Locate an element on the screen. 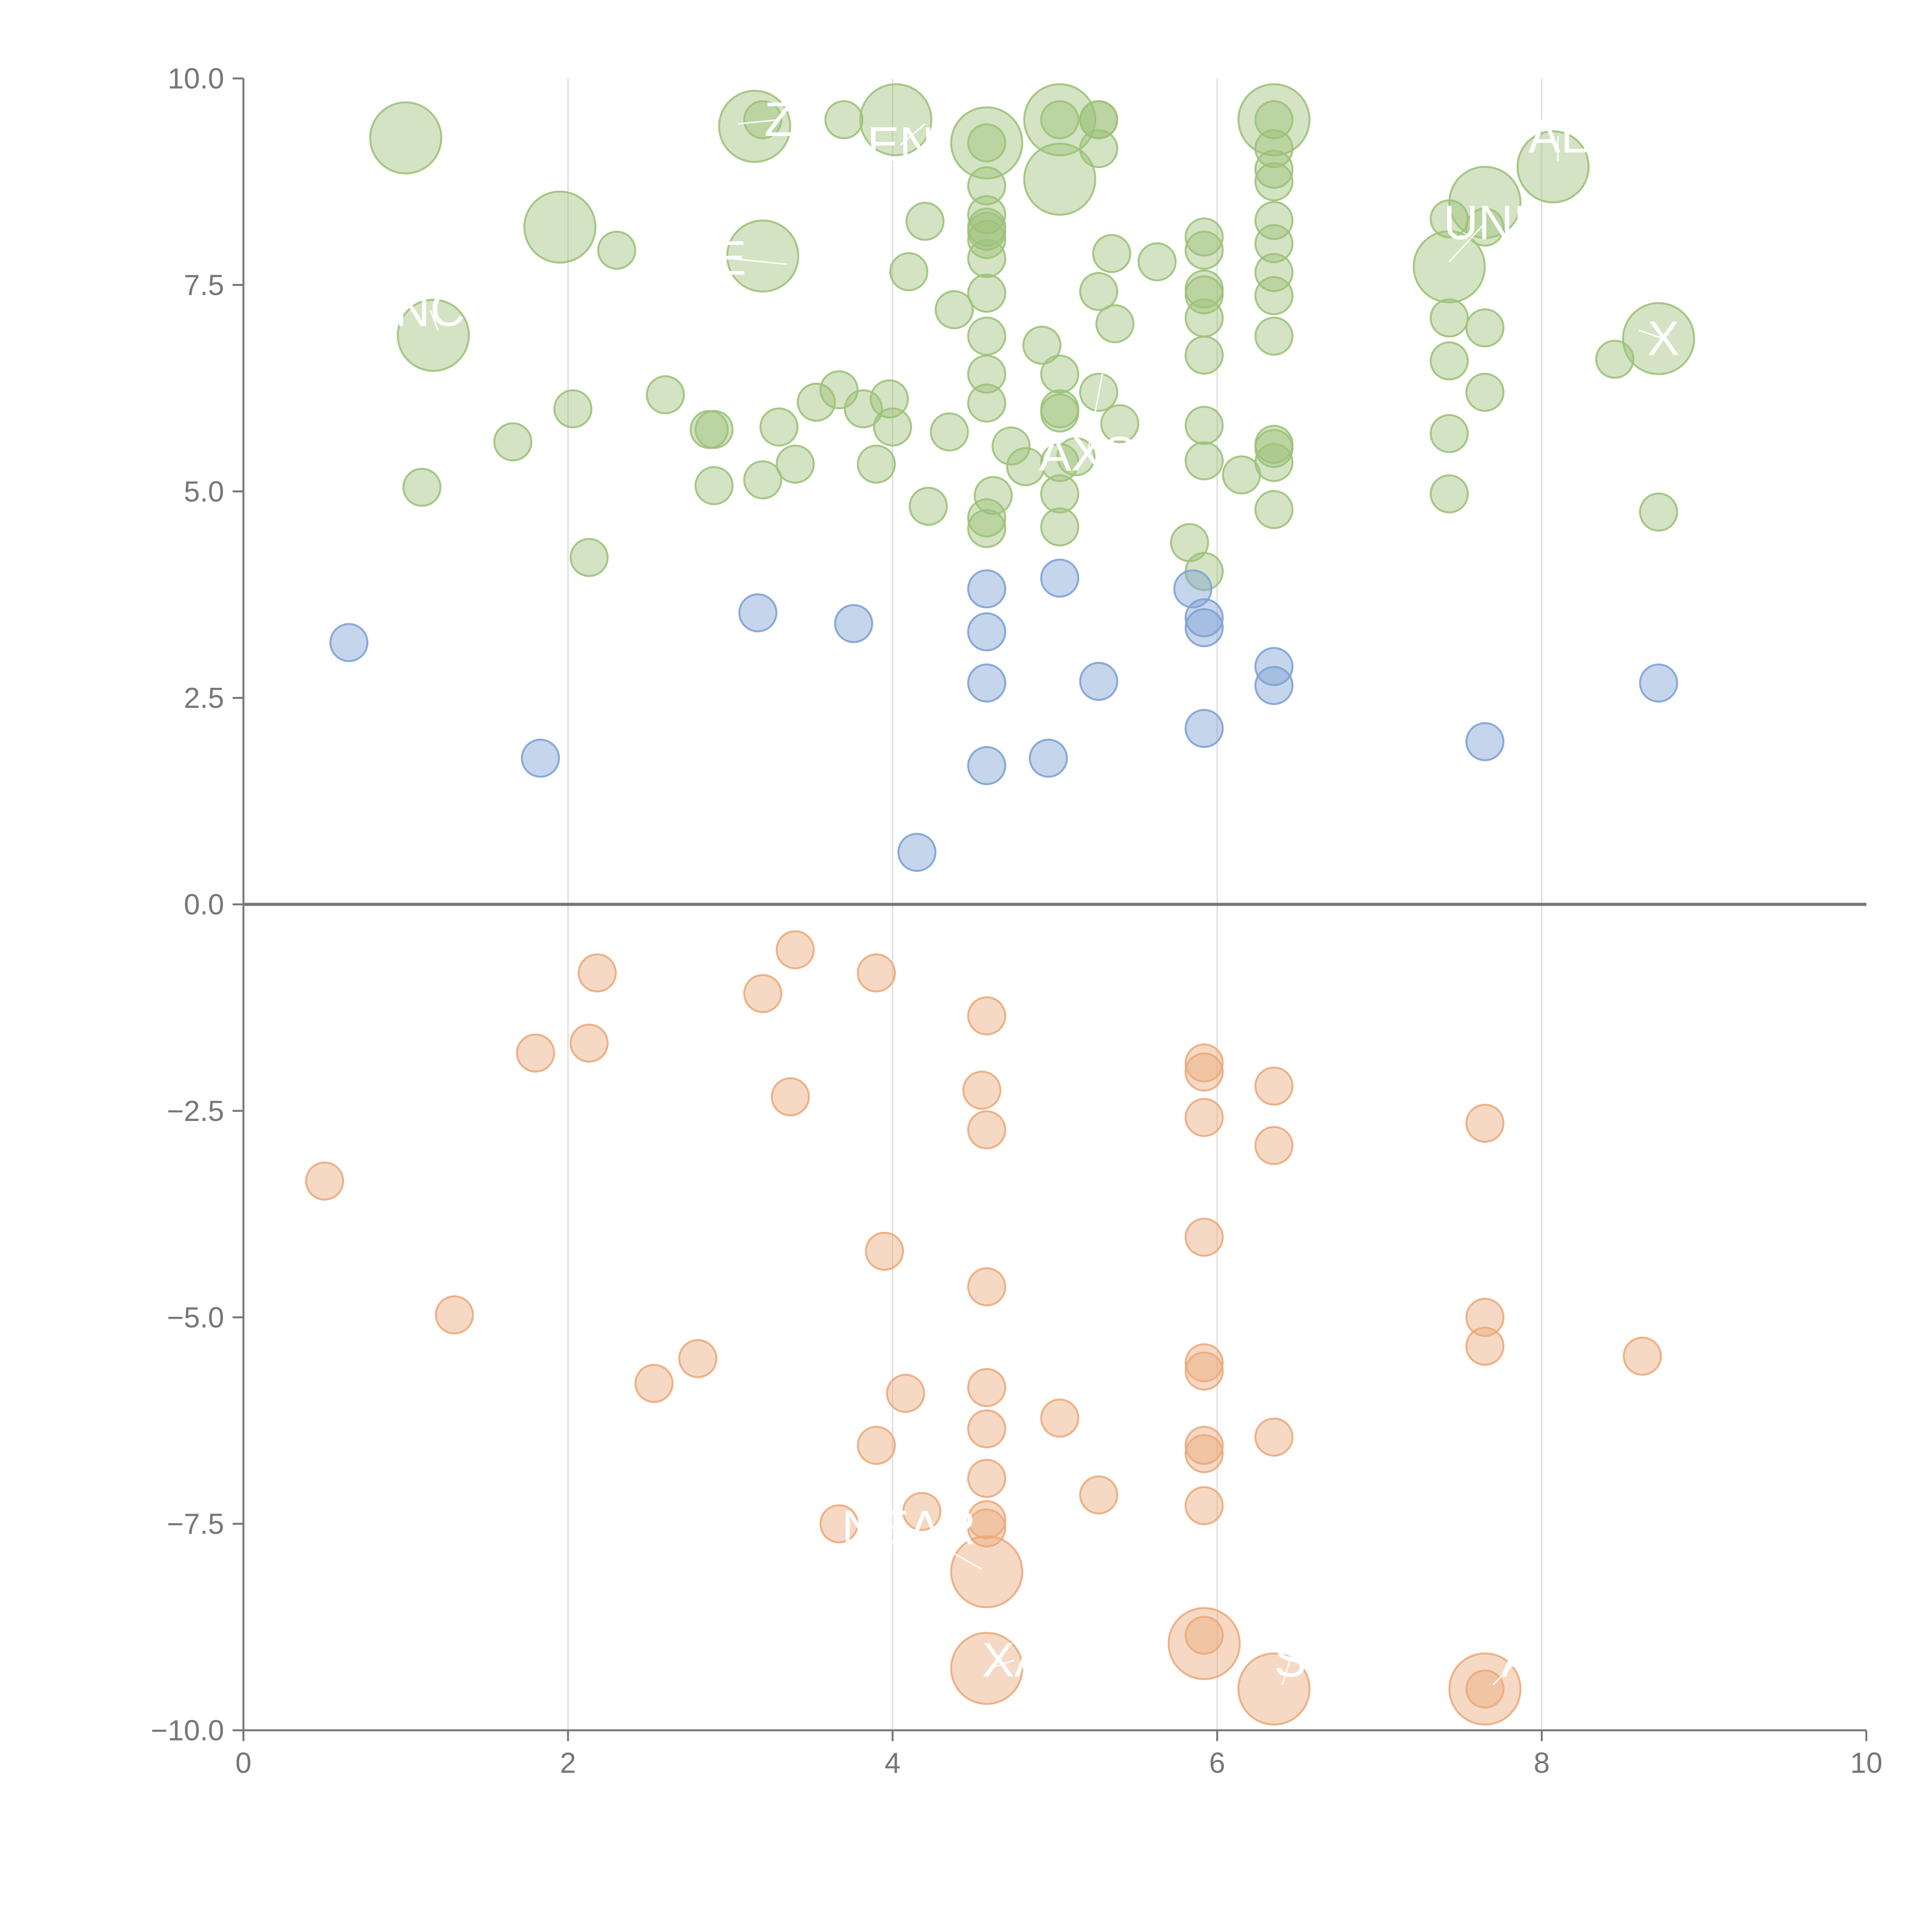 This screenshot has width=1932, height=1932. x-tick-label: 2 is located at coordinates (568, 1763).